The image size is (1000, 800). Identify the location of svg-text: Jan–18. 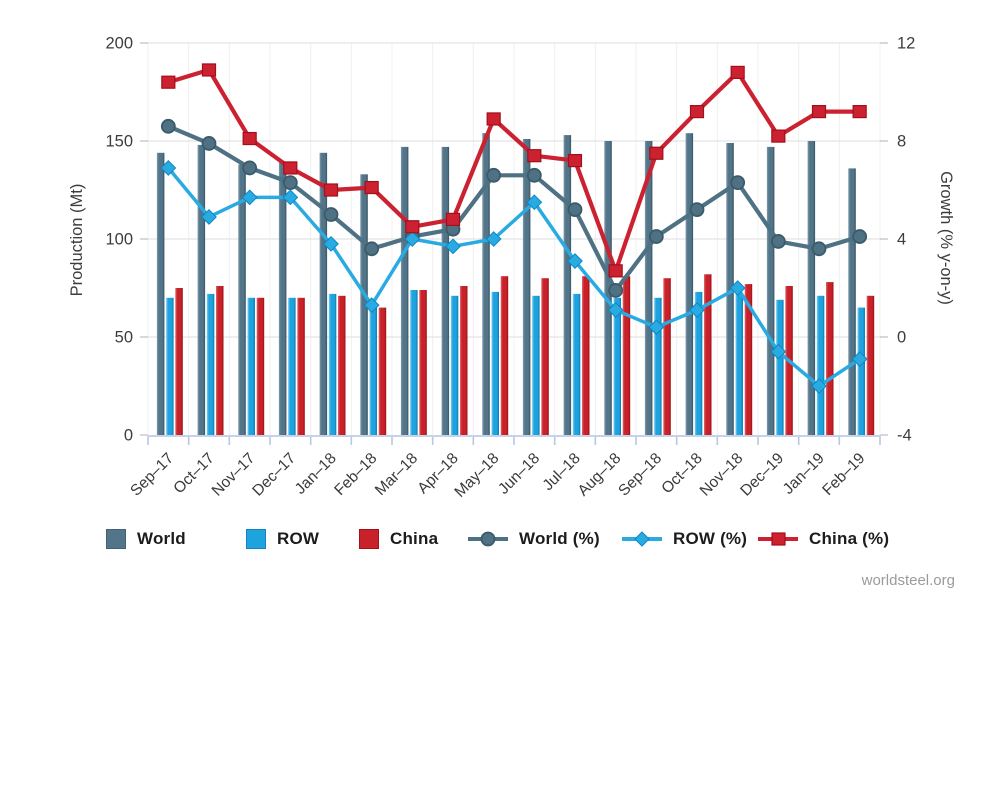
(316, 474).